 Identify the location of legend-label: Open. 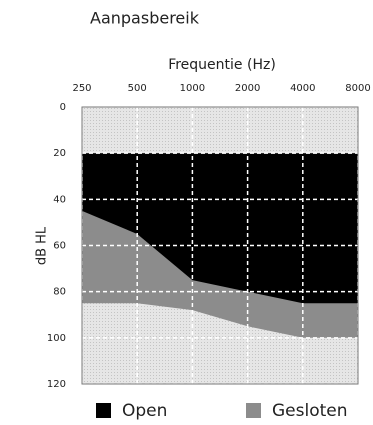
(144, 411).